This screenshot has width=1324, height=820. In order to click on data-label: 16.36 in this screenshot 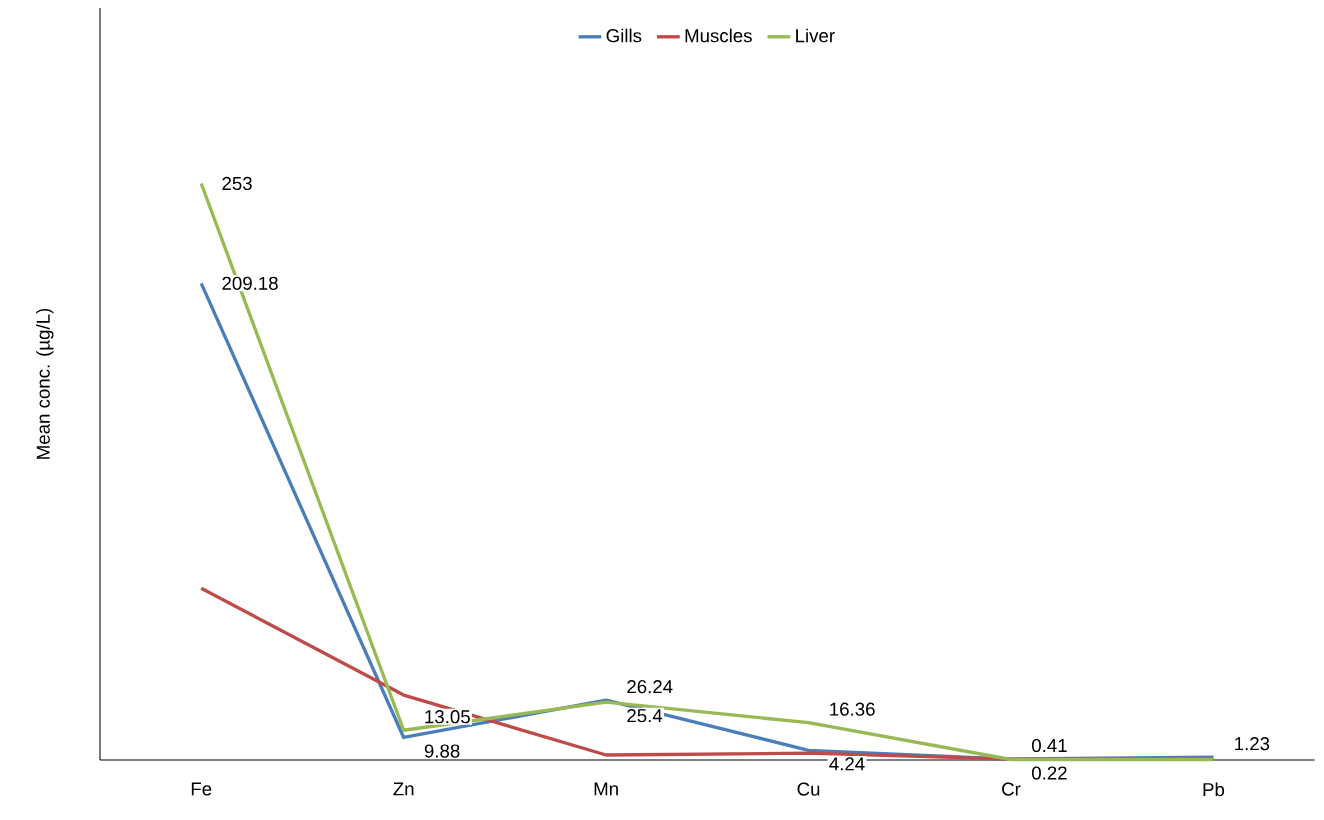, I will do `click(852, 709)`.